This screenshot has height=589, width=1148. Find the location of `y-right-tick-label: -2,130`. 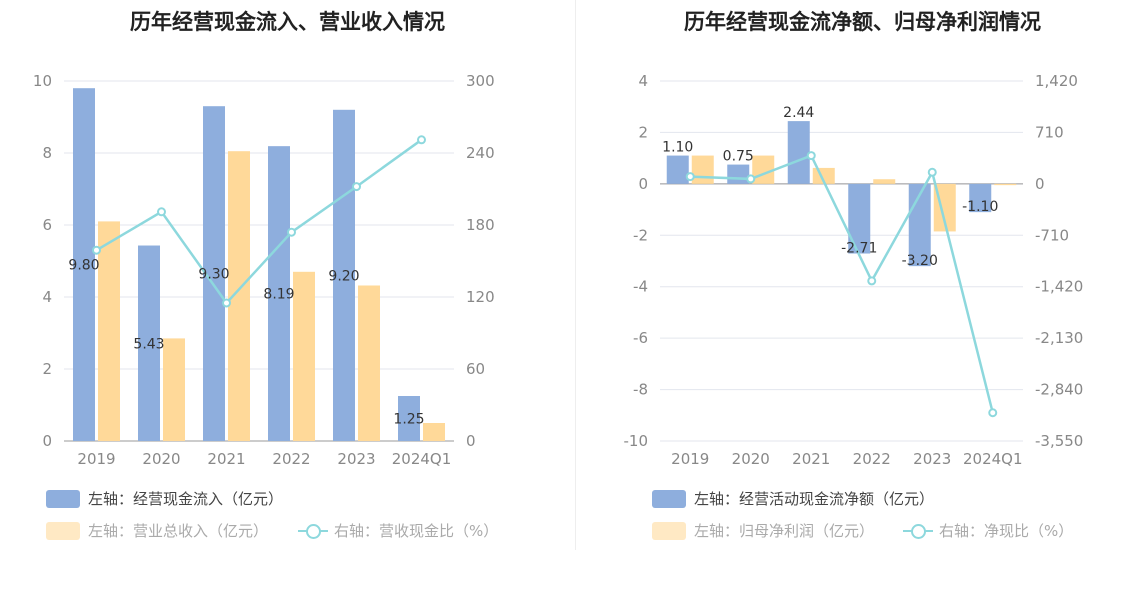

y-right-tick-label: -2,130 is located at coordinates (1059, 338).